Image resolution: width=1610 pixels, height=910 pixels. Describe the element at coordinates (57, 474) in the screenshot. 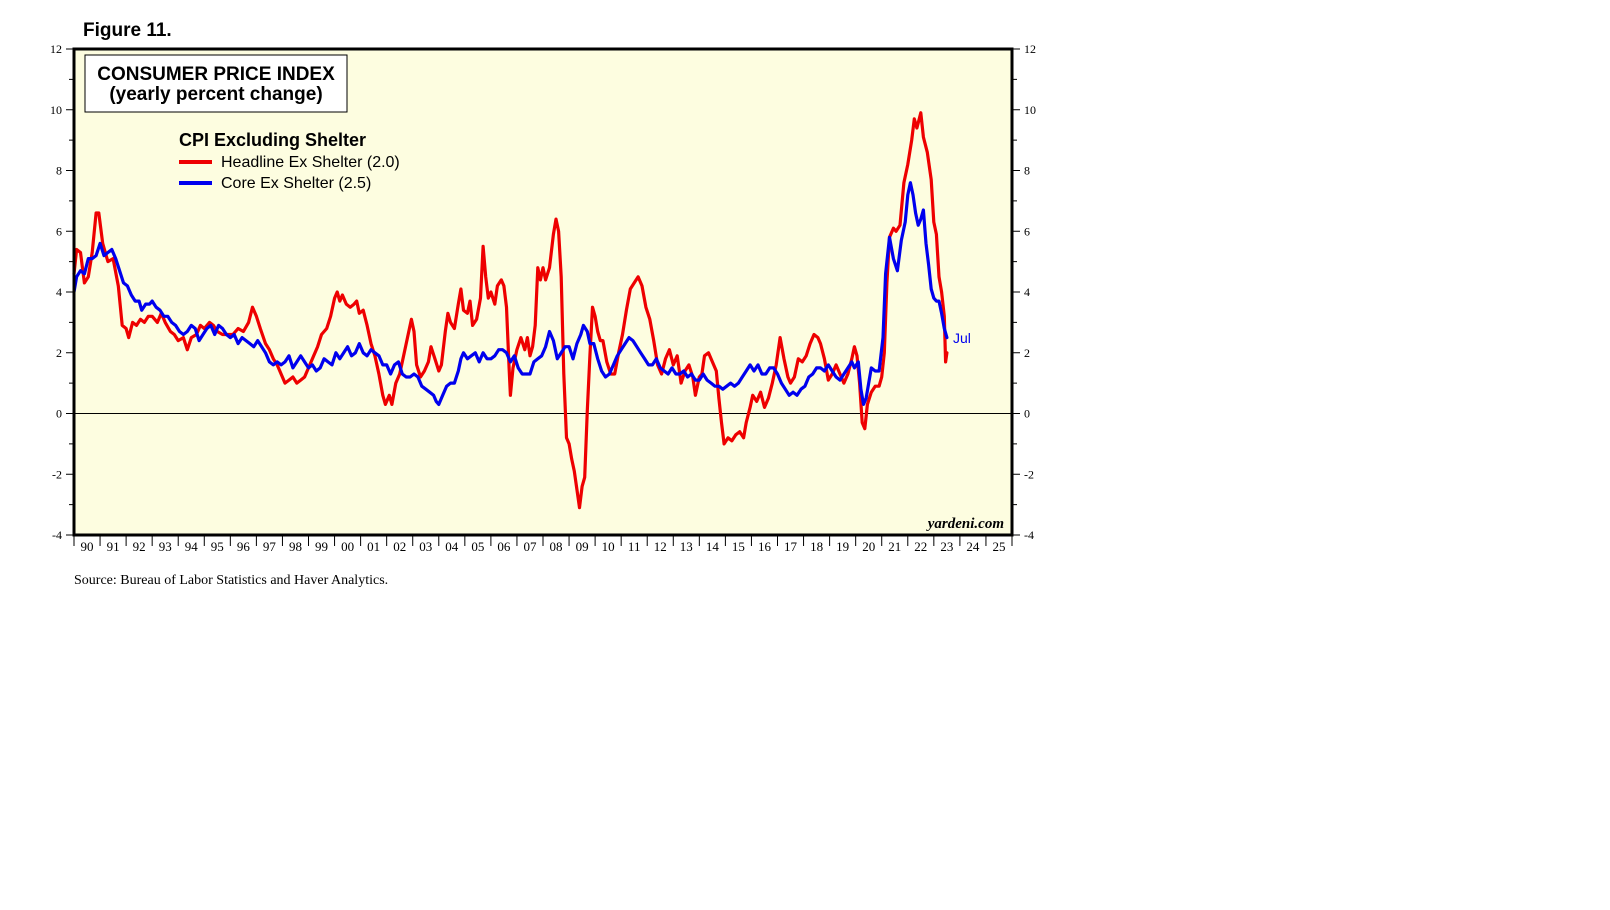

I see `y-tick-label-left: -2` at that location.